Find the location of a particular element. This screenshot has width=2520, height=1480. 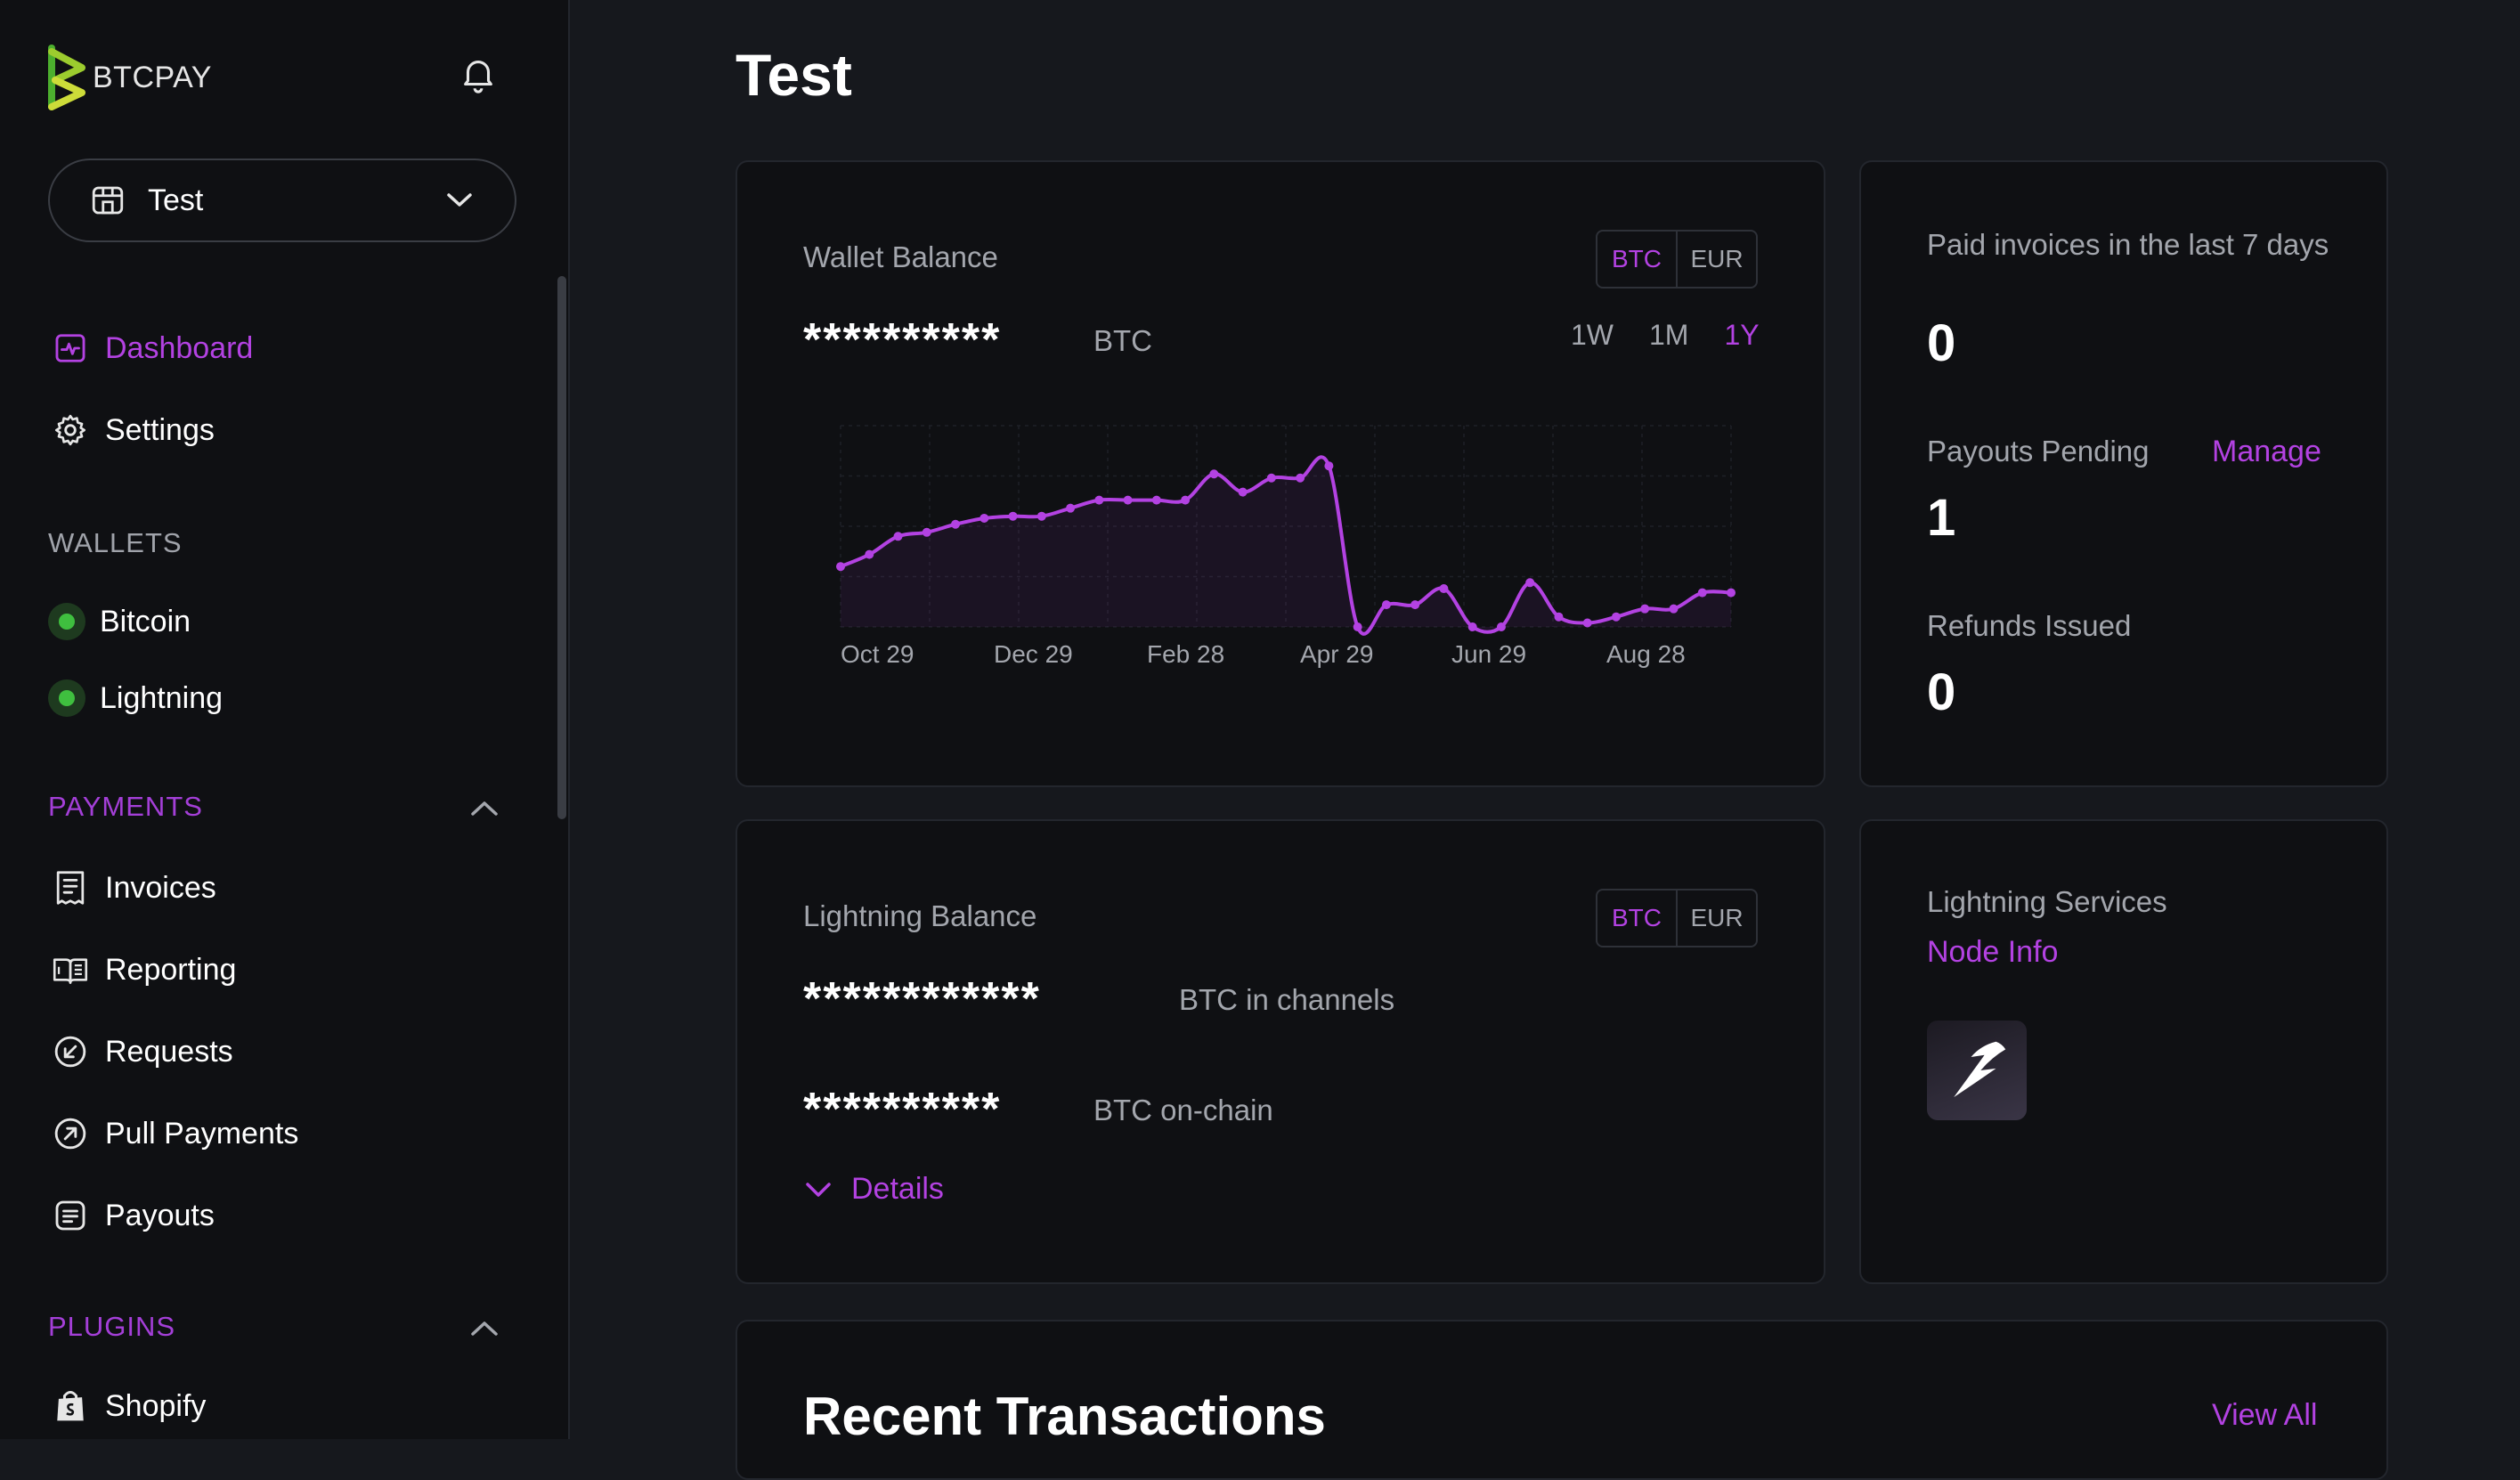

store-icon is located at coordinates (107, 200).